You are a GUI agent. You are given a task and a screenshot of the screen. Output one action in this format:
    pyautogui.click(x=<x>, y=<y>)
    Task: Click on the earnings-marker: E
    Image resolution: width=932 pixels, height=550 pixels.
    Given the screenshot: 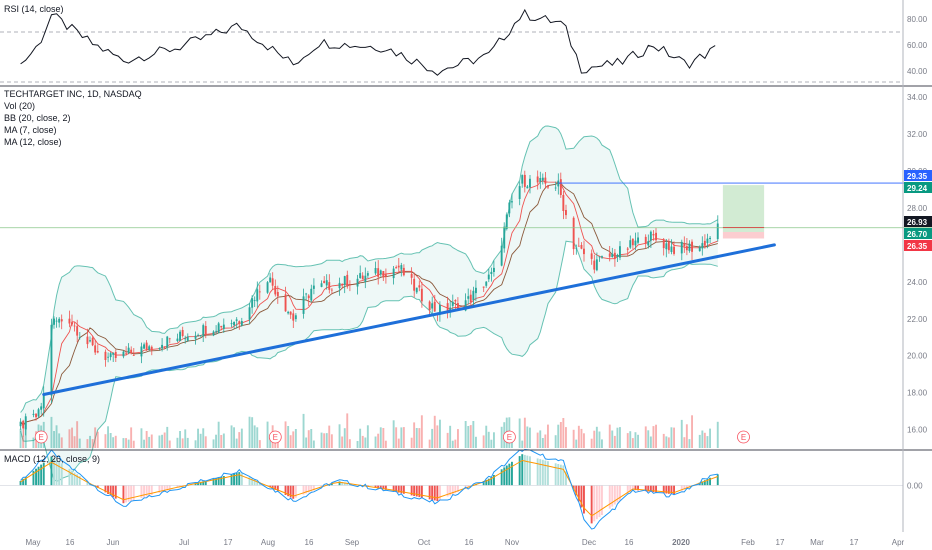 What is the action you would take?
    pyautogui.click(x=275, y=437)
    